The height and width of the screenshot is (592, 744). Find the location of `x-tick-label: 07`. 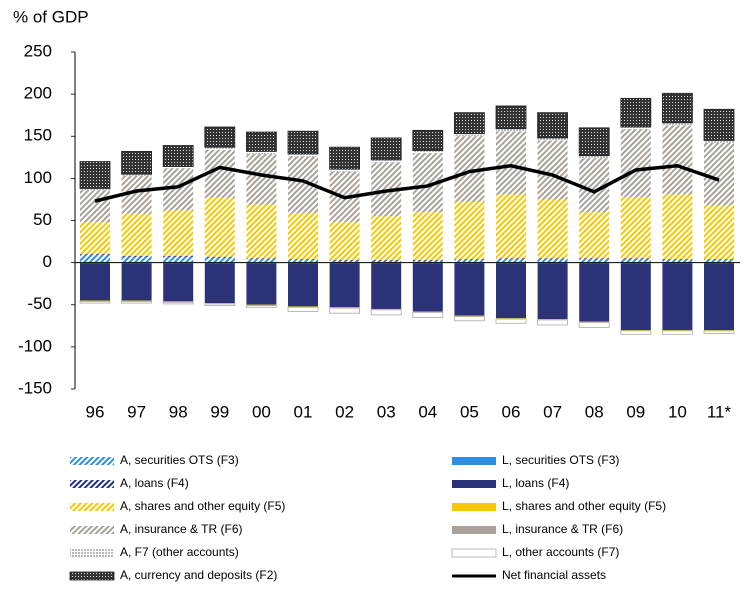

x-tick-label: 07 is located at coordinates (552, 411).